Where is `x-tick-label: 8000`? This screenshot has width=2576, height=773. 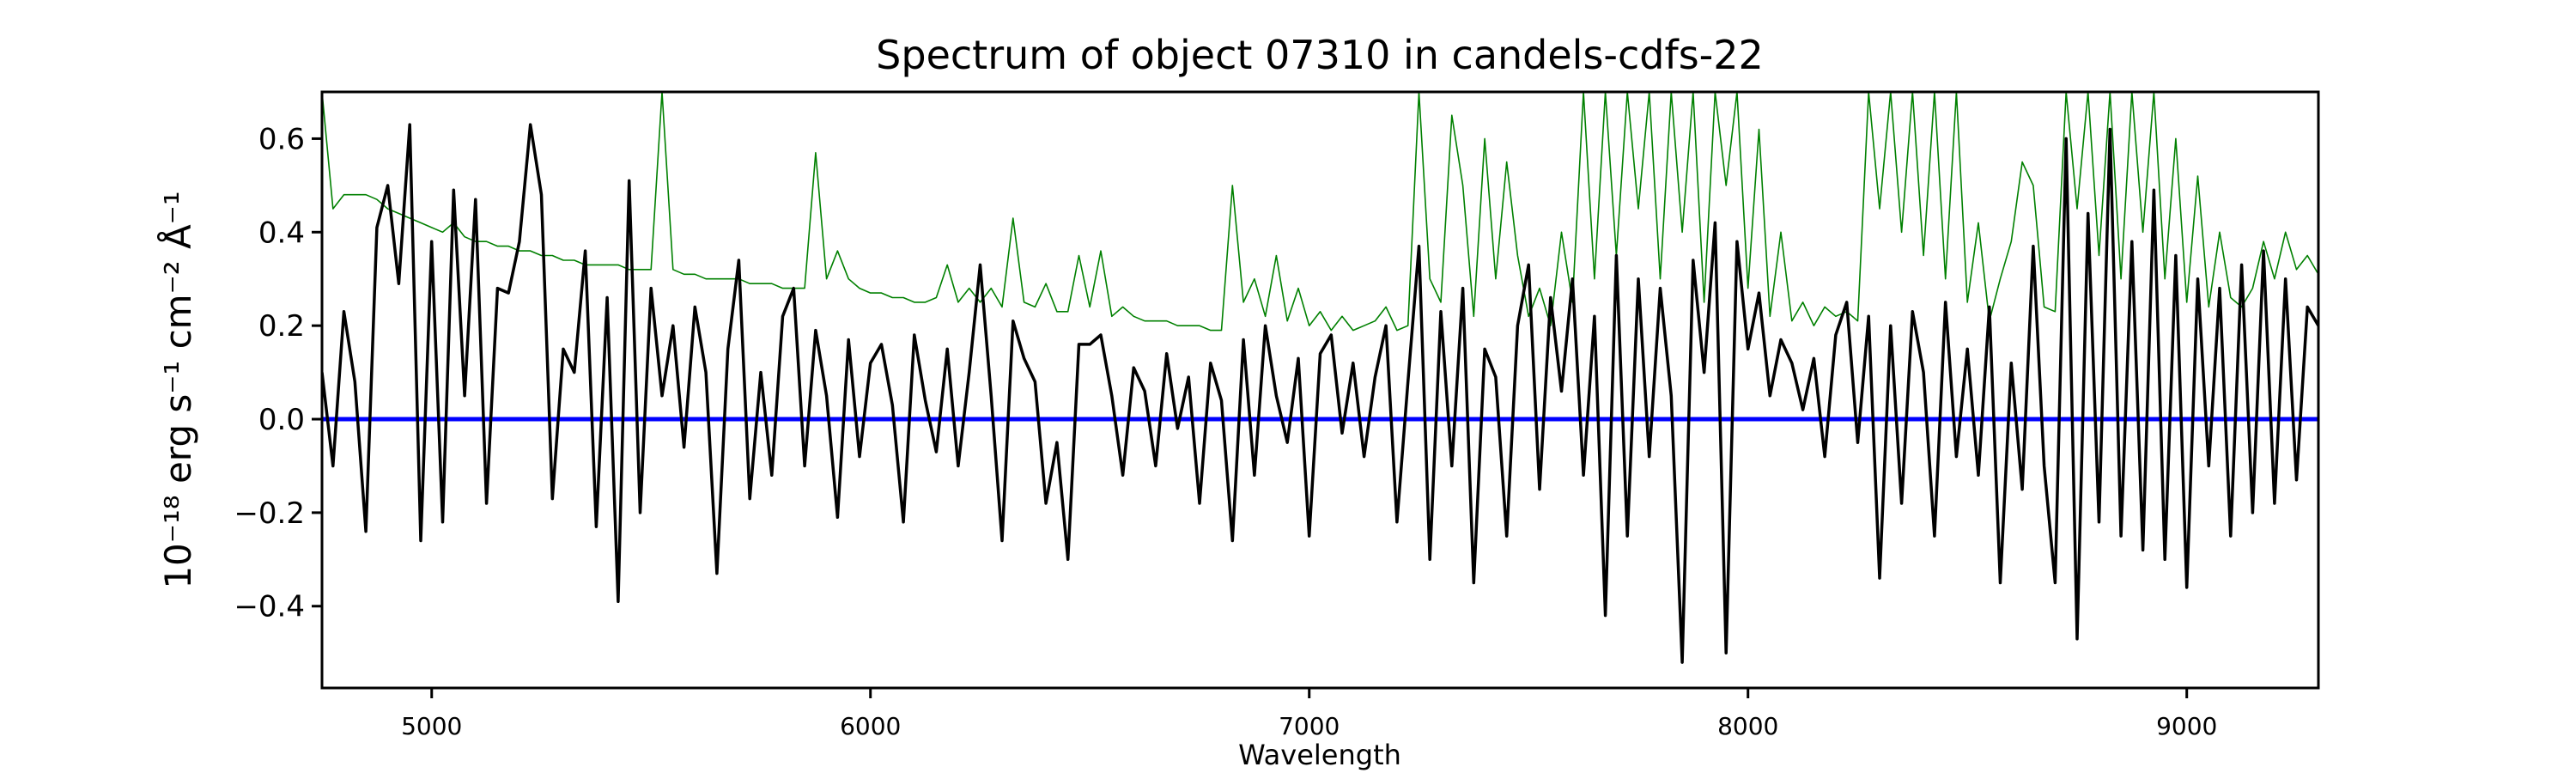
x-tick-label: 8000 is located at coordinates (1748, 726).